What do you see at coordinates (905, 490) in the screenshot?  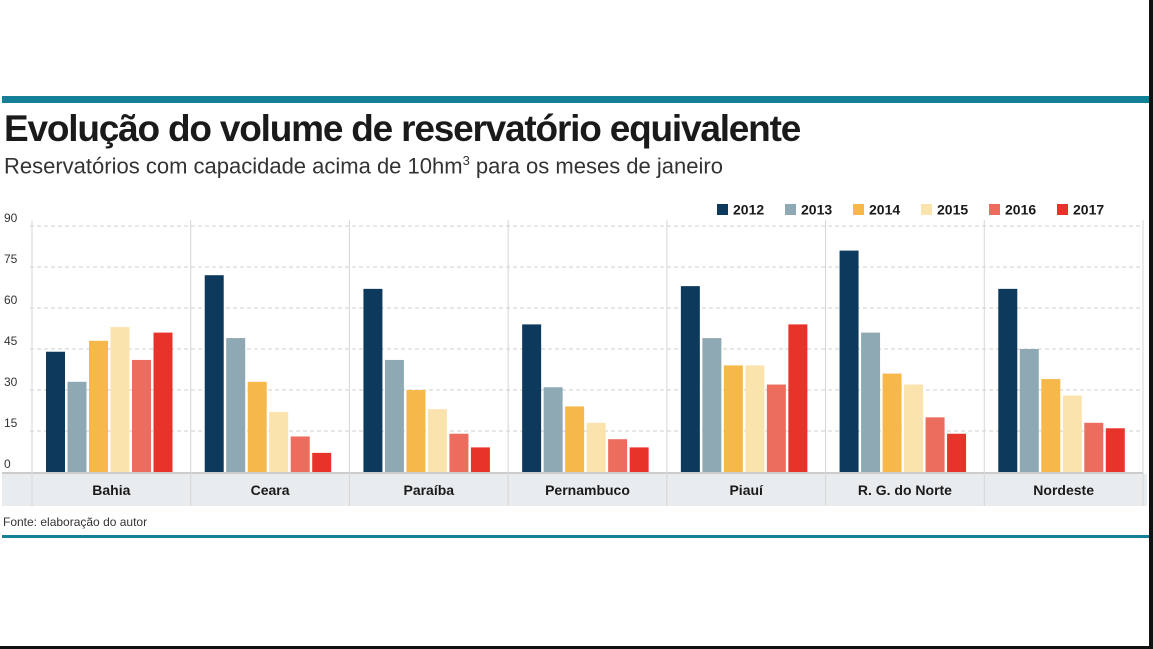 I see `category-label: R. G. do Norte` at bounding box center [905, 490].